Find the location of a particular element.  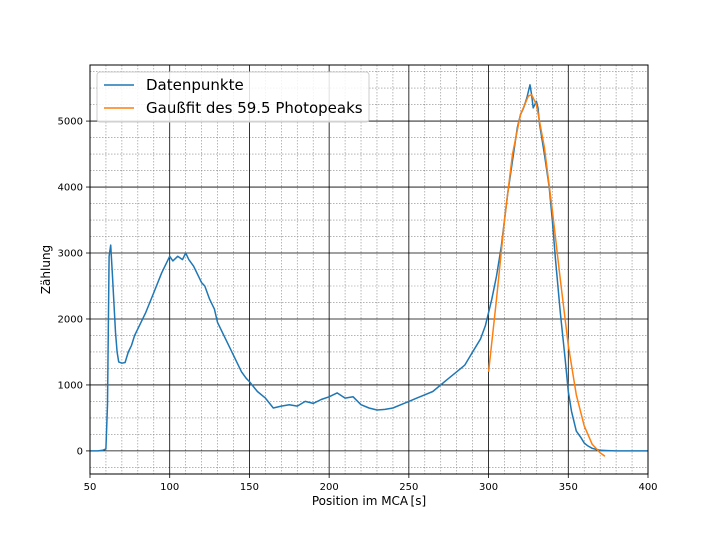

x-tick-label: 300 is located at coordinates (488, 487).